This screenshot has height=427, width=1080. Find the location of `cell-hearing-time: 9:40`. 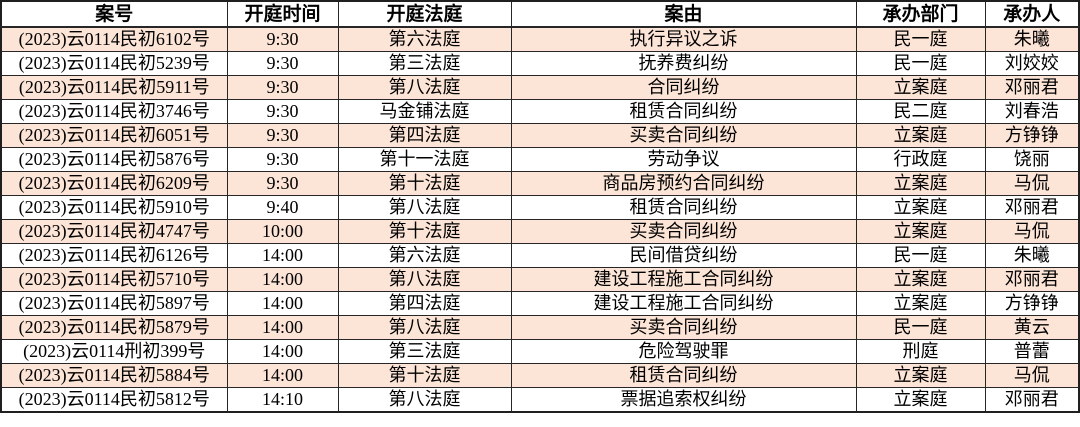

cell-hearing-time: 9:40 is located at coordinates (282, 207).